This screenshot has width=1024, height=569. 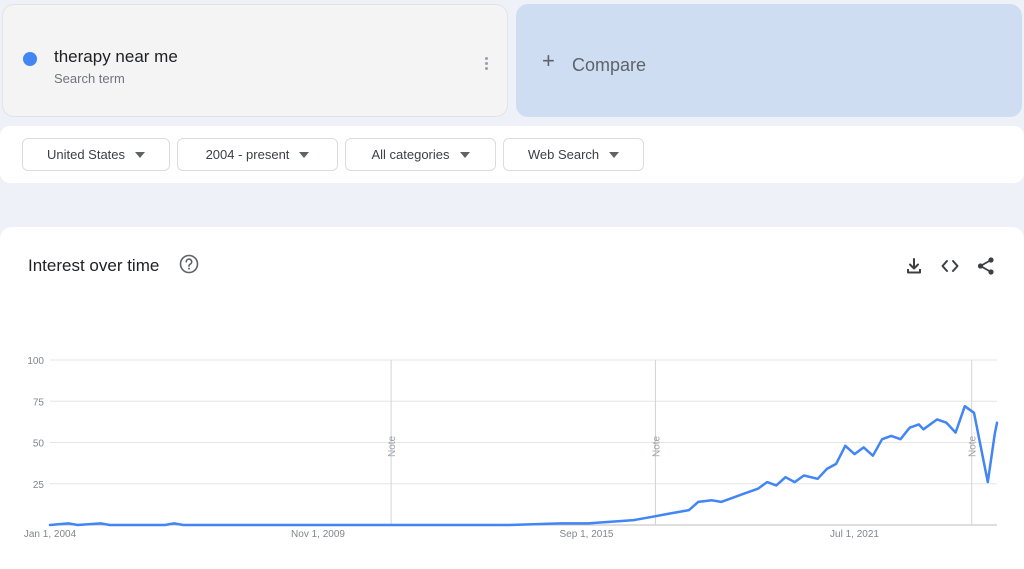 What do you see at coordinates (50, 534) in the screenshot?
I see `x-tick-label: Jan 1, 2004` at bounding box center [50, 534].